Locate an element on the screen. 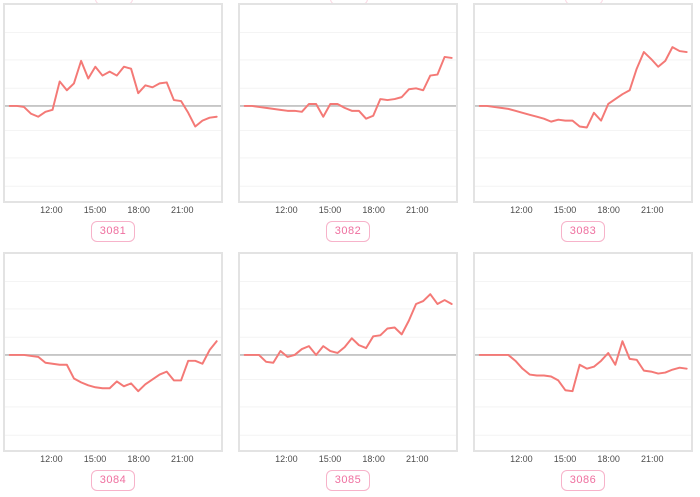 Image resolution: width=700 pixels, height=497 pixels. badge-row: 3082 is located at coordinates (348, 231).